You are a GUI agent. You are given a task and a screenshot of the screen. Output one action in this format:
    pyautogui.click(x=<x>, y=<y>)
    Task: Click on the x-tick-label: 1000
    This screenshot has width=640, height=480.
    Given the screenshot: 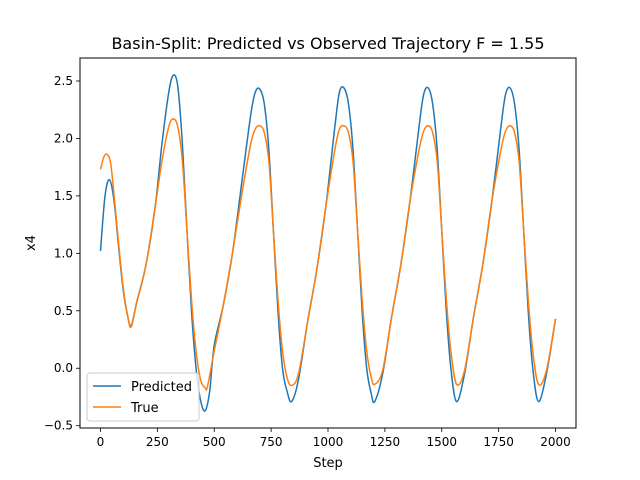 What is the action you would take?
    pyautogui.click(x=328, y=442)
    